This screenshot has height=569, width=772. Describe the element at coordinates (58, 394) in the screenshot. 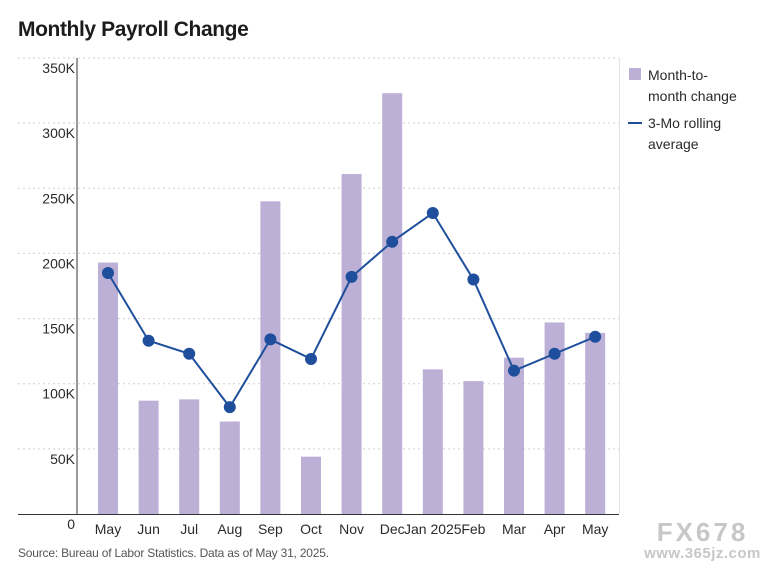

I see `y-tick-label: 100K` at that location.